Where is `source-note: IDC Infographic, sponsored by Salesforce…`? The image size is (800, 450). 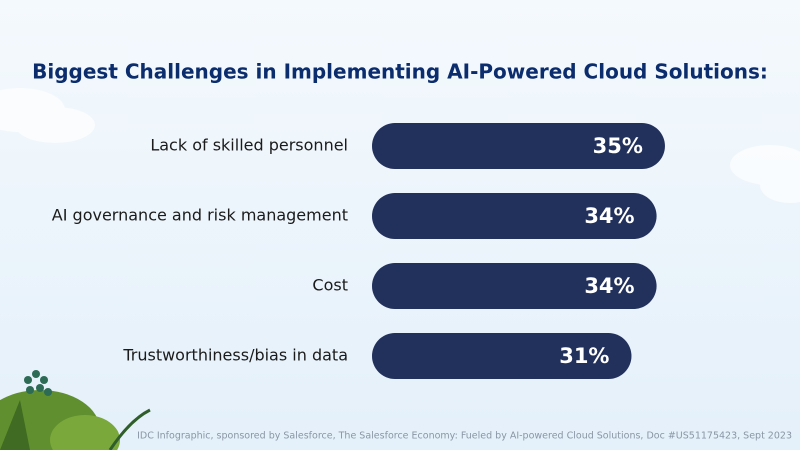
source-note: IDC Infographic, sponsored by Salesforce… is located at coordinates (464, 436).